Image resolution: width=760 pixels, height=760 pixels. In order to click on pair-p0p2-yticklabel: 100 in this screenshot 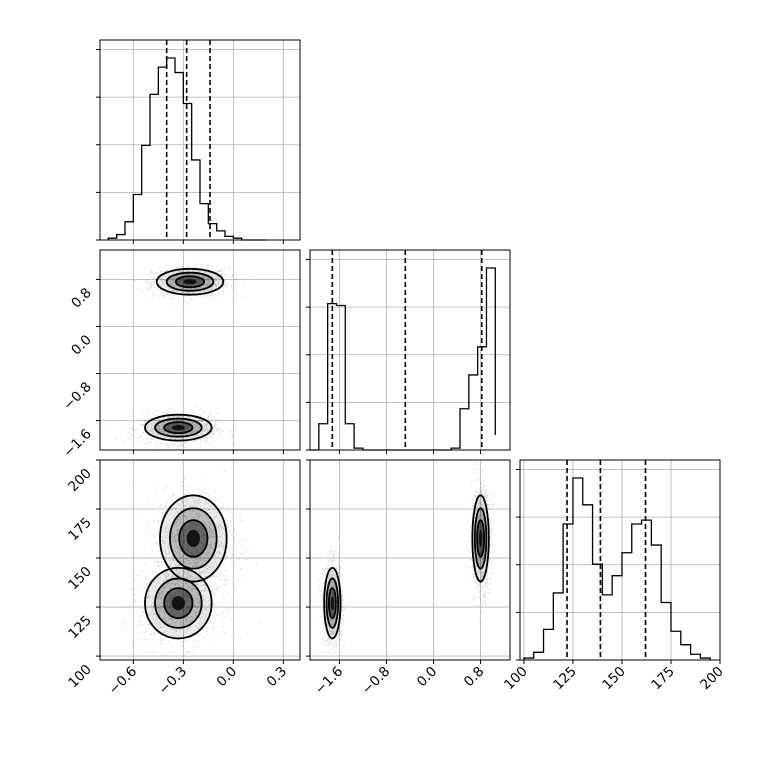, I will do `click(80, 677)`.